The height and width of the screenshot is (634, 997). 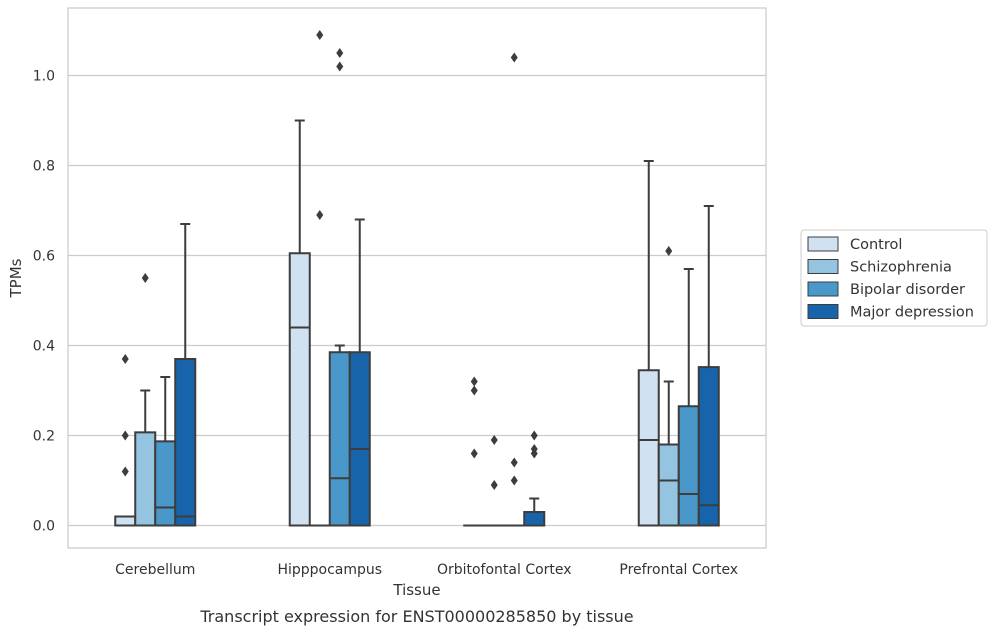 I want to click on legend-label: Schizophrenia, so click(x=901, y=268).